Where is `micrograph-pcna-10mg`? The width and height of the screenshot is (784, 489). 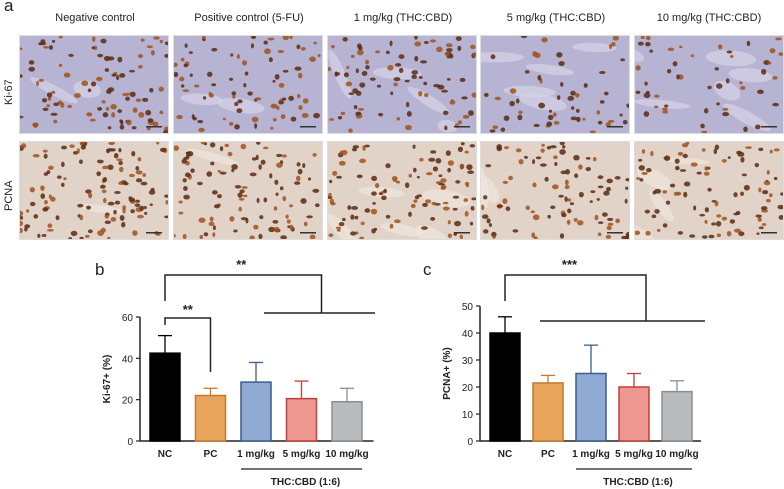 micrograph-pcna-10mg is located at coordinates (709, 190).